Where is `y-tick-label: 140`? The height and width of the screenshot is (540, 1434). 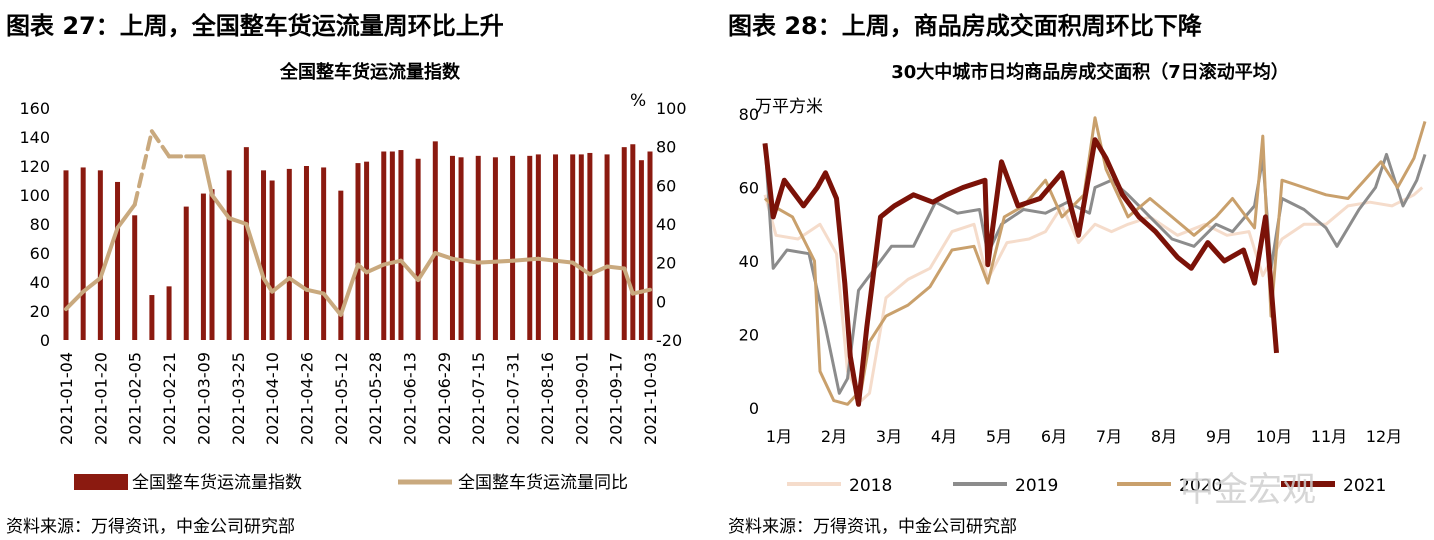
y-tick-label: 140 is located at coordinates (34, 137).